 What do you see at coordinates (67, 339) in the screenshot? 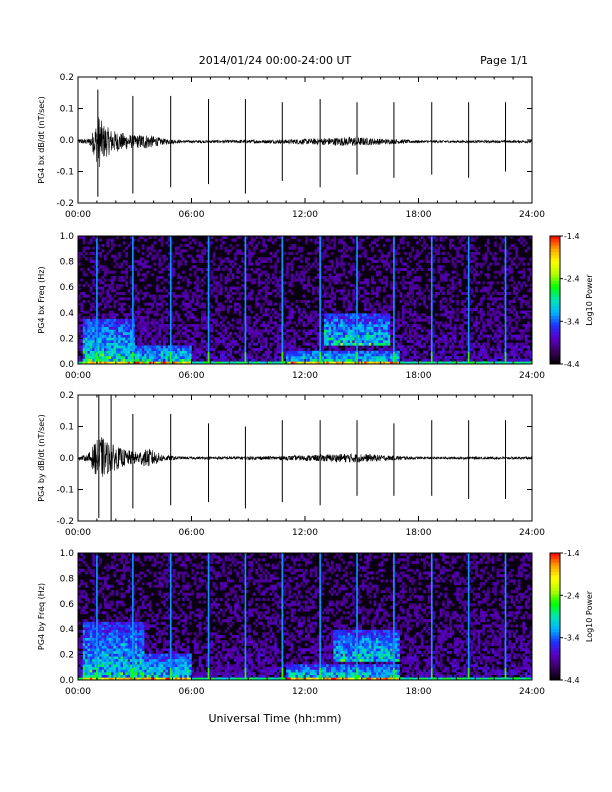
I see `y-tick-label: 0.2` at bounding box center [67, 339].